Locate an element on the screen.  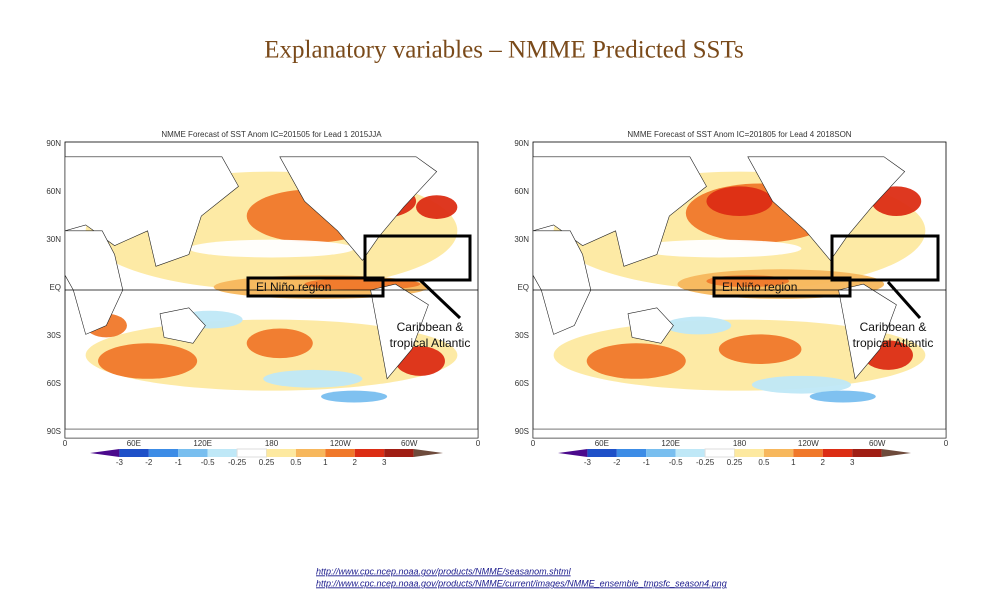
lon-label: 60W is located at coordinates (877, 443).